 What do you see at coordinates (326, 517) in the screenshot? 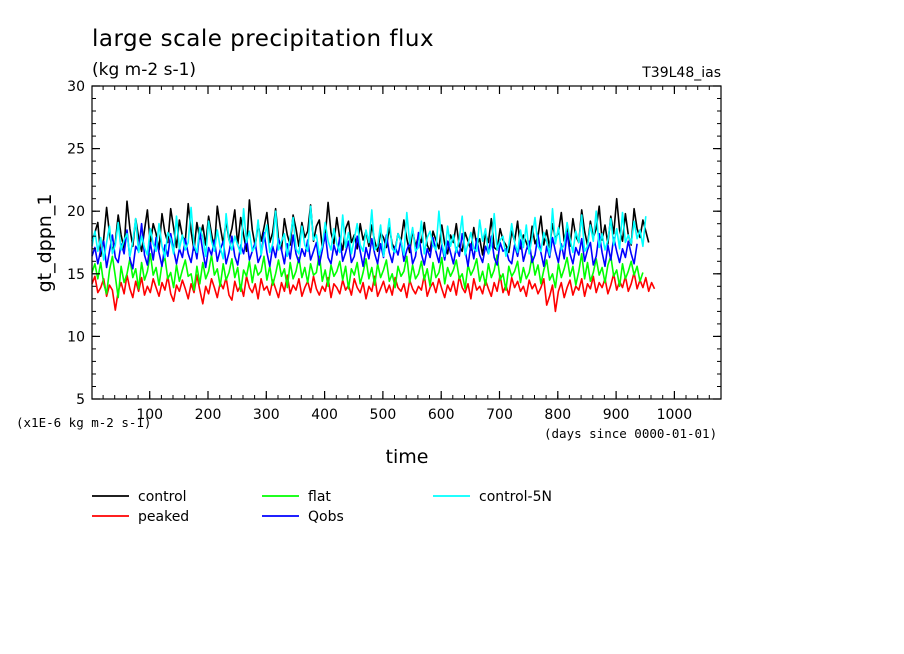
I see `legend-label-qobs: Qobs` at bounding box center [326, 517].